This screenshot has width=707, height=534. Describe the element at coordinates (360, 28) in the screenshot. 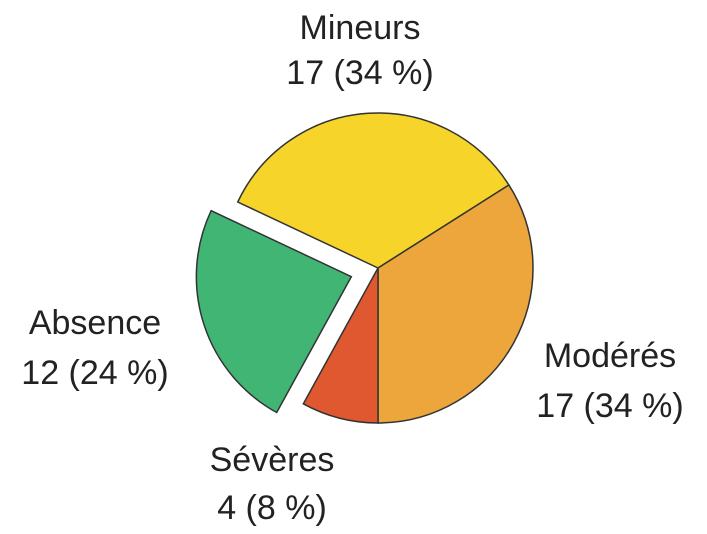

I see `slice-label: Mineurs` at that location.